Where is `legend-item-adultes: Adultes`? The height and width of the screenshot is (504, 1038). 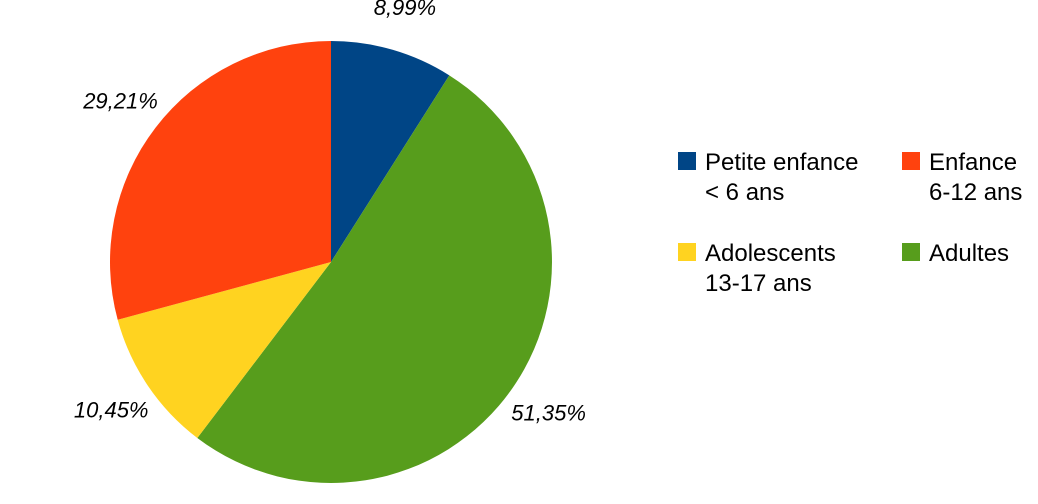
legend-item-adultes: Adultes is located at coordinates (955, 253).